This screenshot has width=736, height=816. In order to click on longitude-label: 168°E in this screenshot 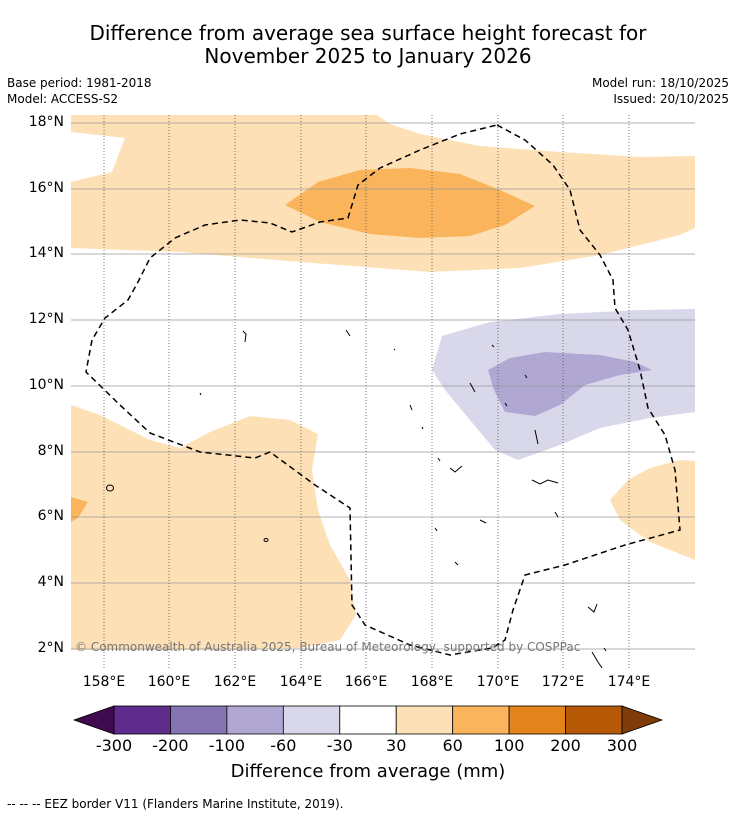, I will do `click(432, 682)`.